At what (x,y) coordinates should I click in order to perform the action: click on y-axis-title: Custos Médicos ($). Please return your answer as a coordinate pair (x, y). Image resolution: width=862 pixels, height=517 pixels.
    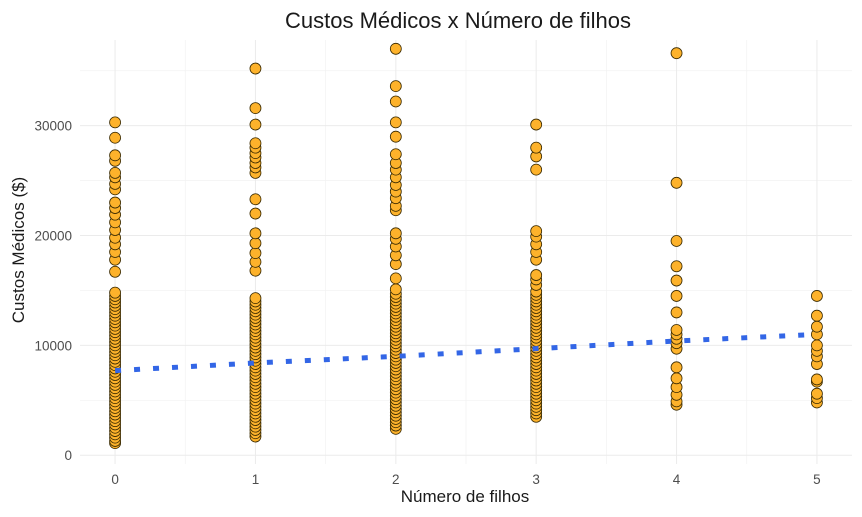
    Looking at the image, I should click on (18, 250).